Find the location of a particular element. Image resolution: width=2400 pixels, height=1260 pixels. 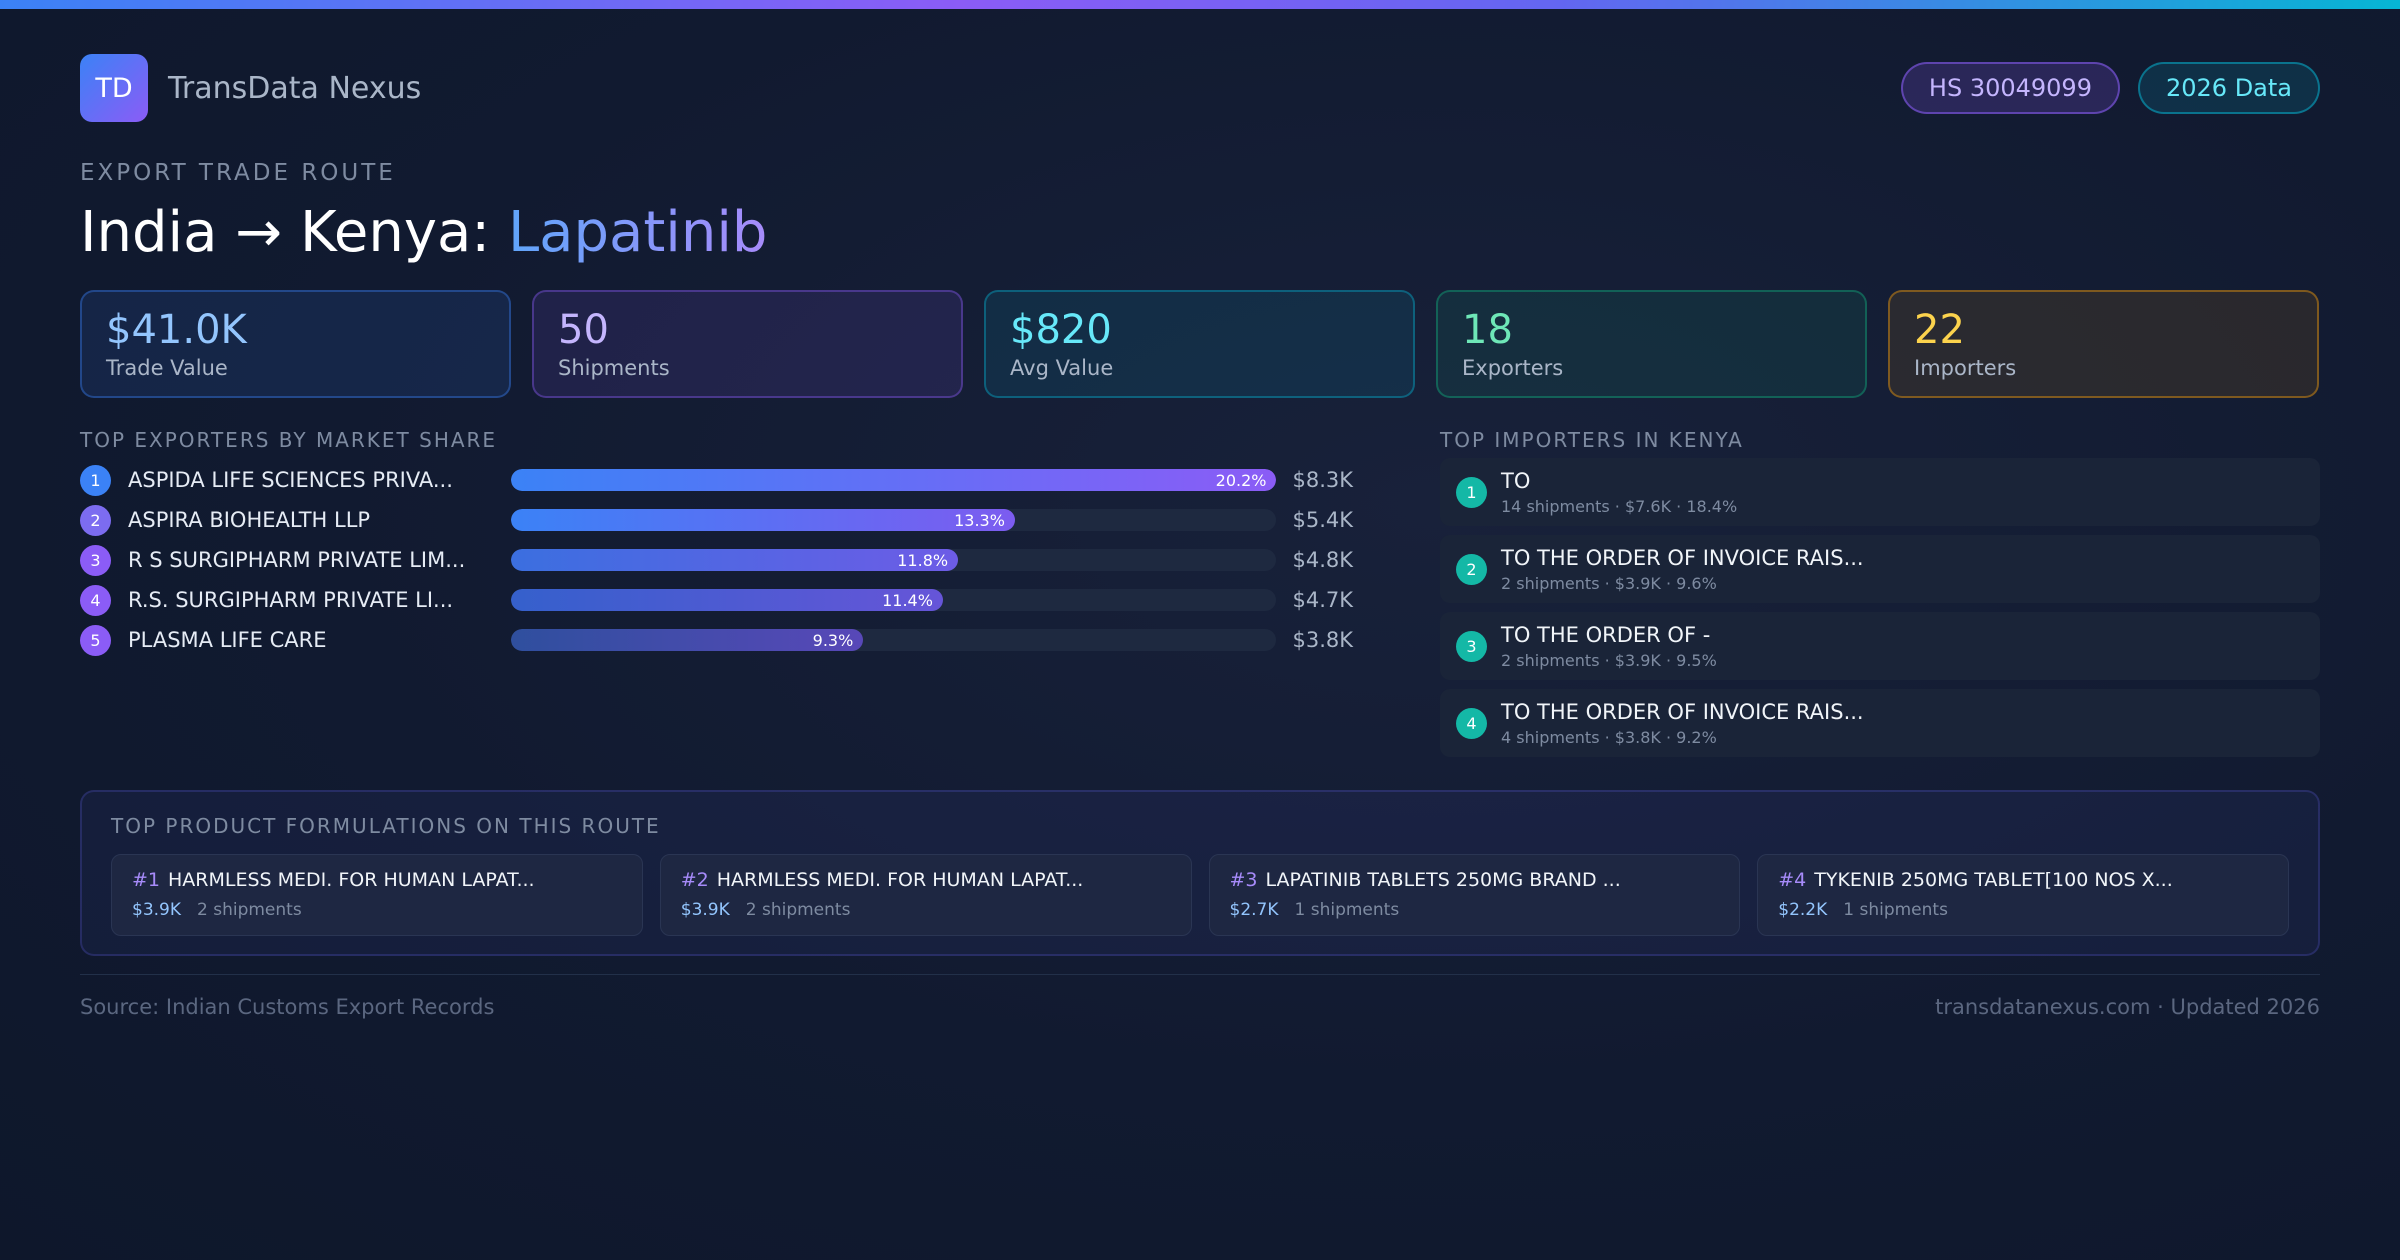

exporter-value: $4.8K is located at coordinates (1322, 560).